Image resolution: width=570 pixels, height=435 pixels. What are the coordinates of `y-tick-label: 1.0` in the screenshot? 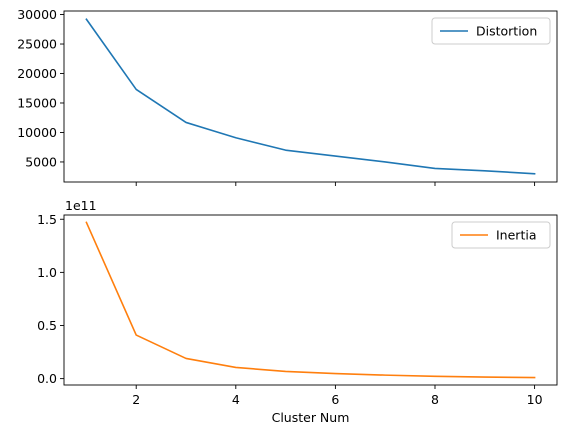 It's located at (47, 272).